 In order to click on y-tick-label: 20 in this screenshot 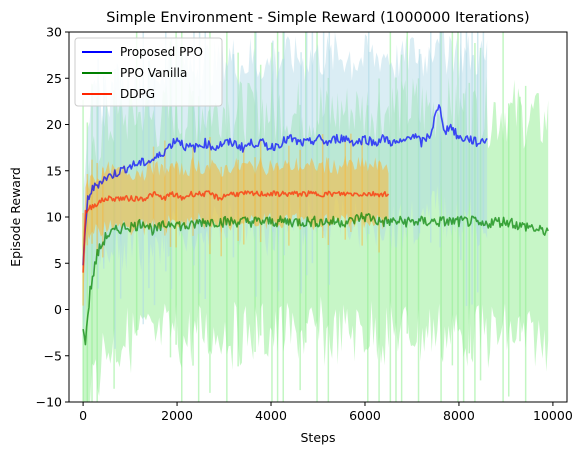, I will do `click(54, 124)`.